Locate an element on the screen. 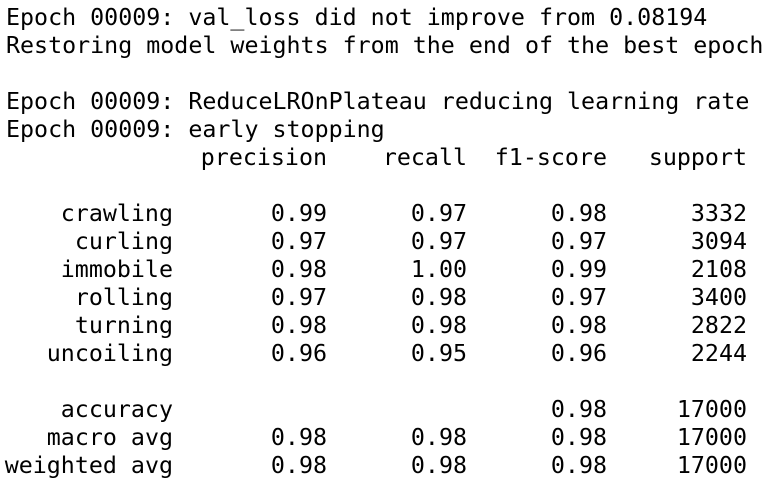  row-label: rolling is located at coordinates (123, 297).